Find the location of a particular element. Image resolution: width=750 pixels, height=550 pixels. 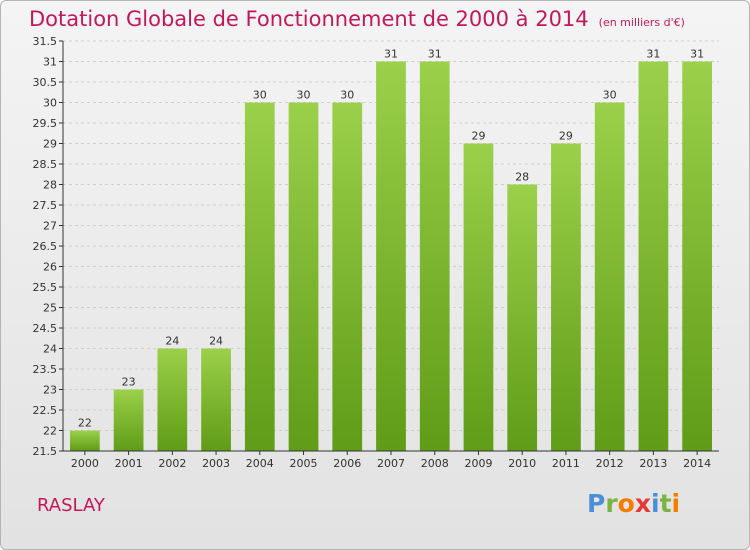

y-tick-label: 26.5 is located at coordinates (45, 246).